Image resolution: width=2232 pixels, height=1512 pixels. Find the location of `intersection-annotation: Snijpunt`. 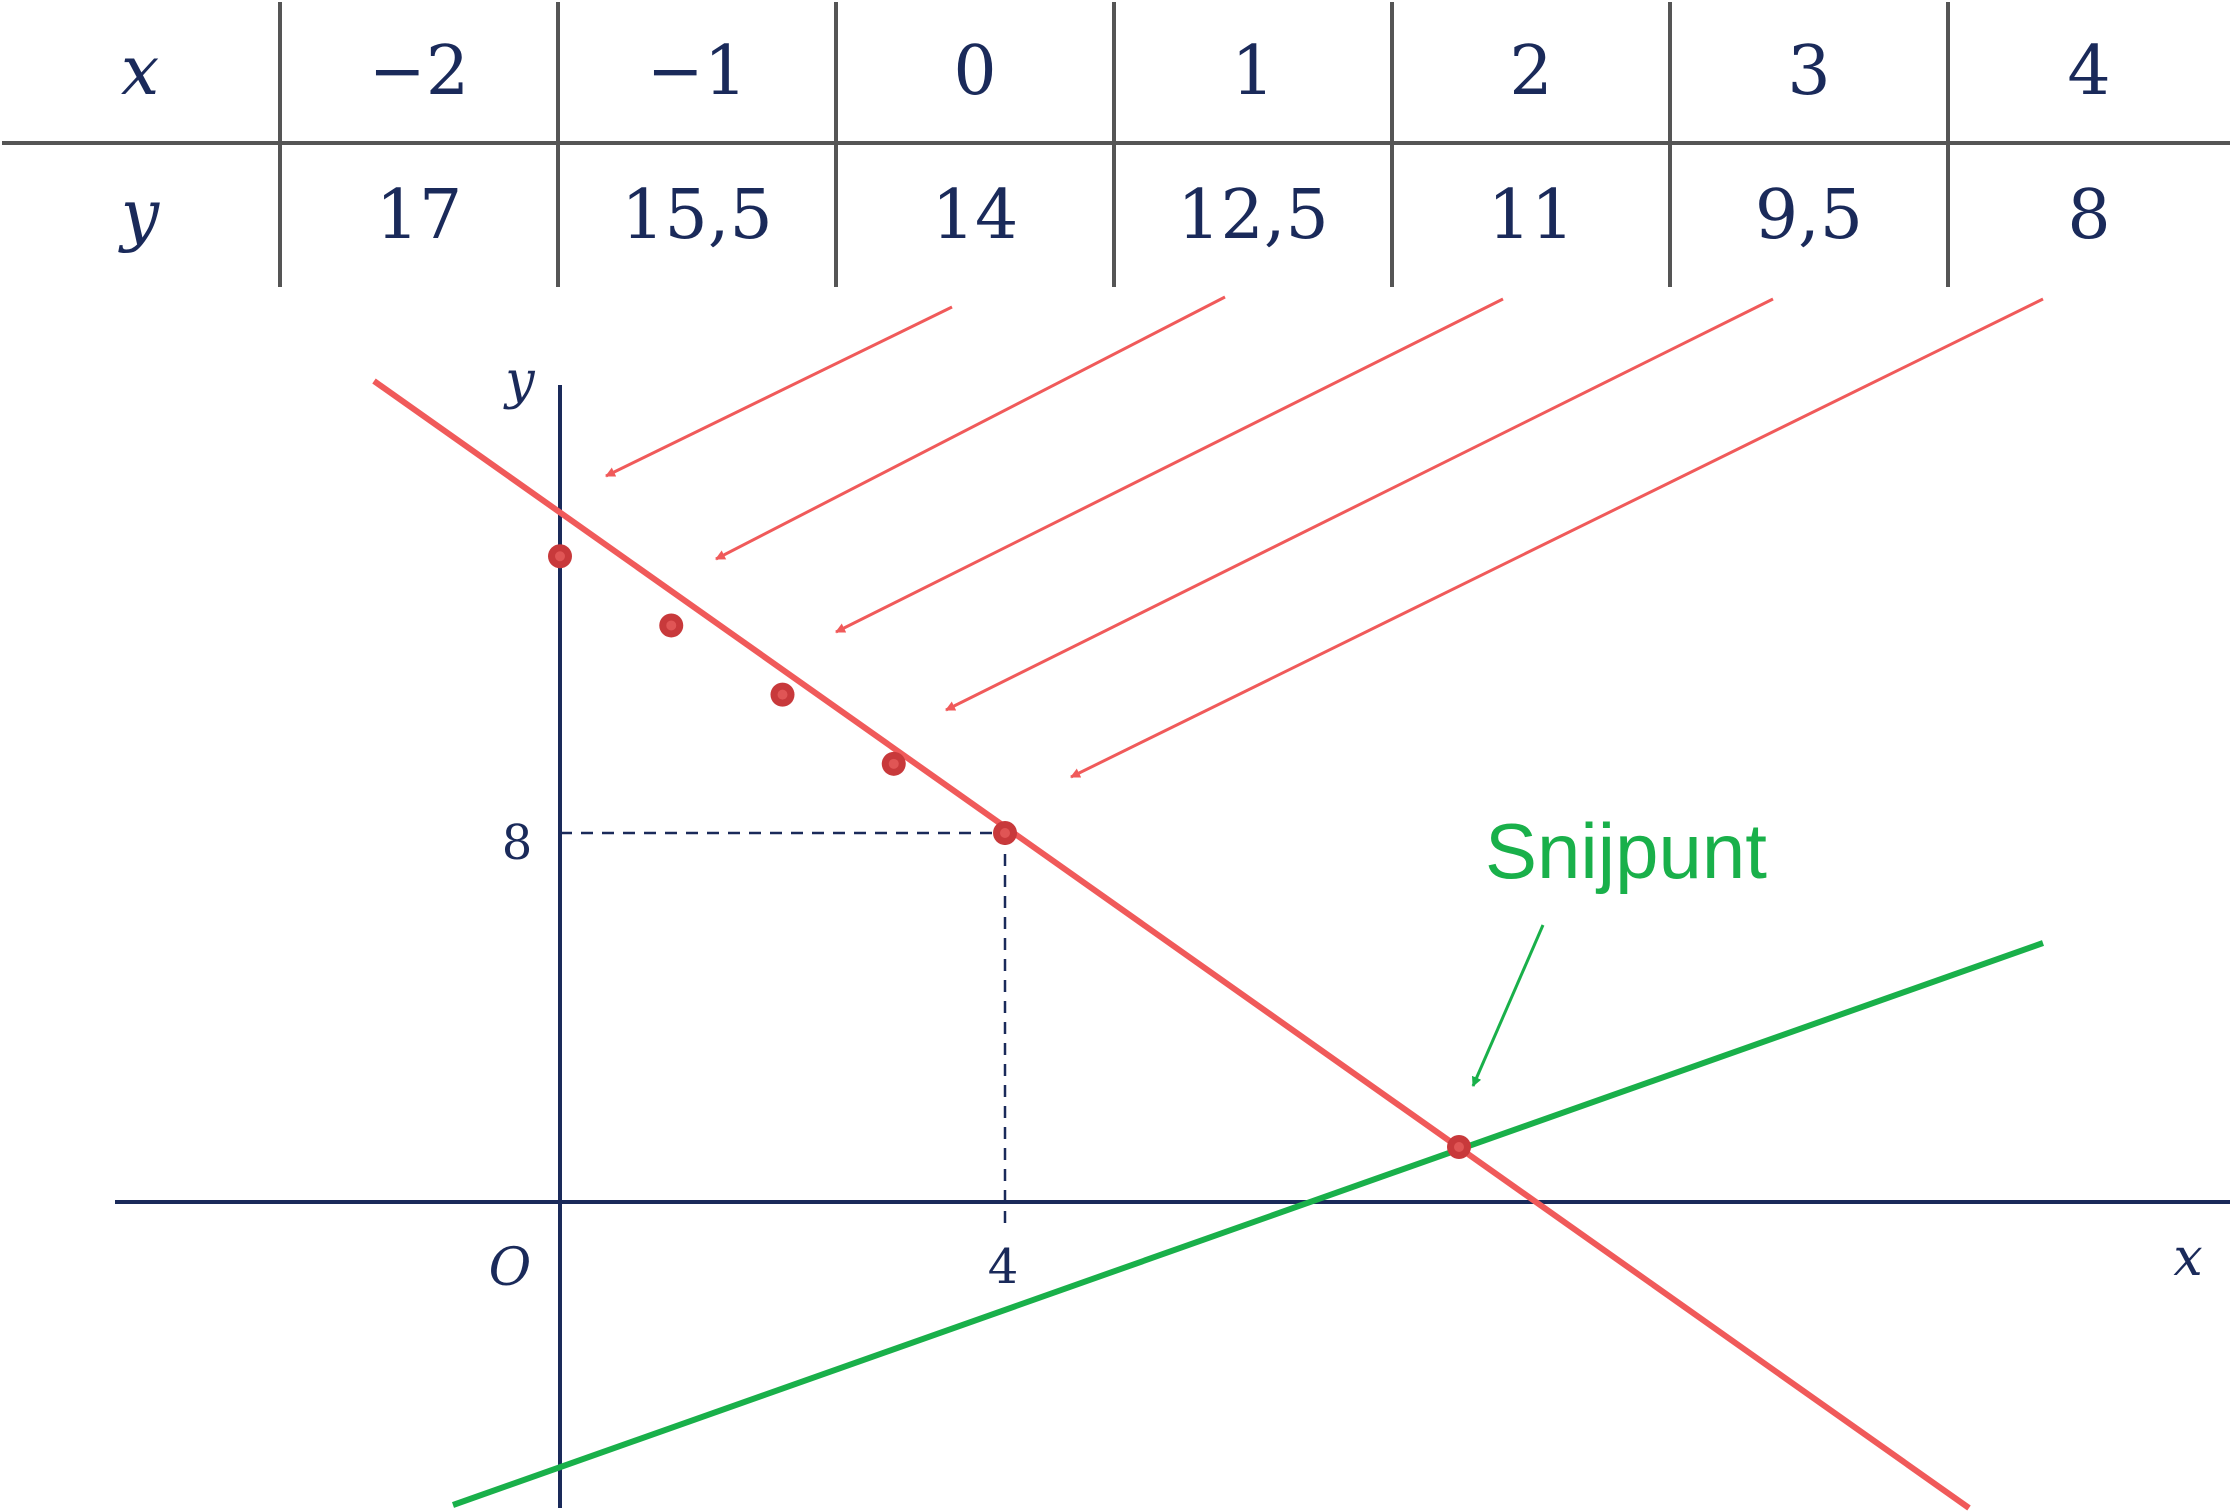

intersection-annotation: Snijpunt is located at coordinates (1626, 851).